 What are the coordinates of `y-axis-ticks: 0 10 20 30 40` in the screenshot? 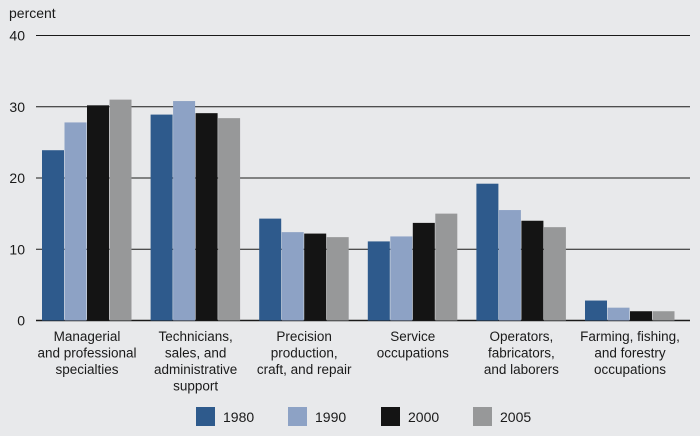 It's located at (17, 178).